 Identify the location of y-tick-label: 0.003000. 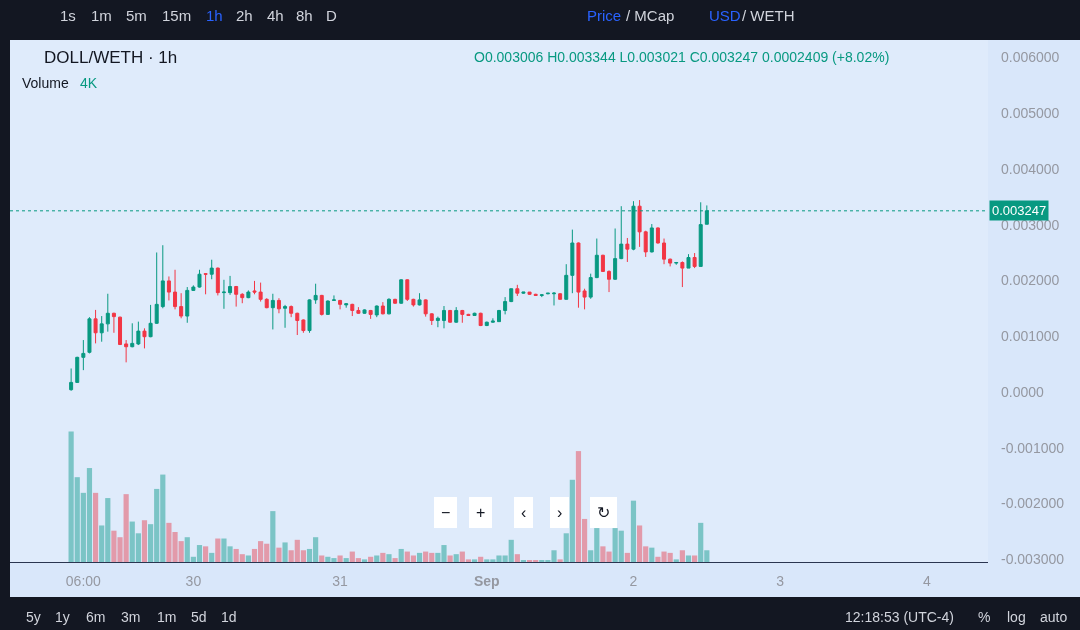
(1030, 224).